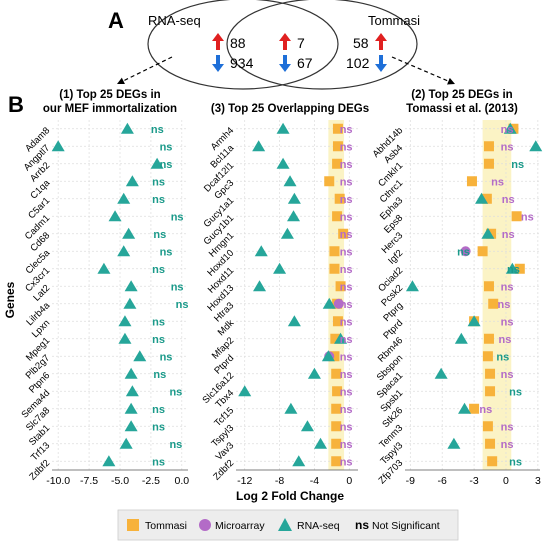  Describe the element at coordinates (279, 481) in the screenshot. I see `x-tick-label: -8` at that location.